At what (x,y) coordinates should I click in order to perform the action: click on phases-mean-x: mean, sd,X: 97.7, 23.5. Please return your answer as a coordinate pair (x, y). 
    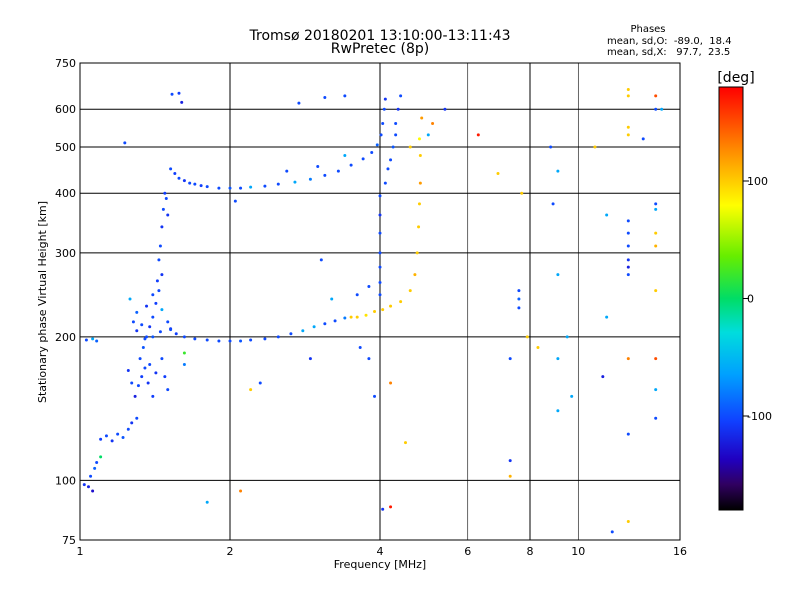
    Looking at the image, I should click on (668, 52).